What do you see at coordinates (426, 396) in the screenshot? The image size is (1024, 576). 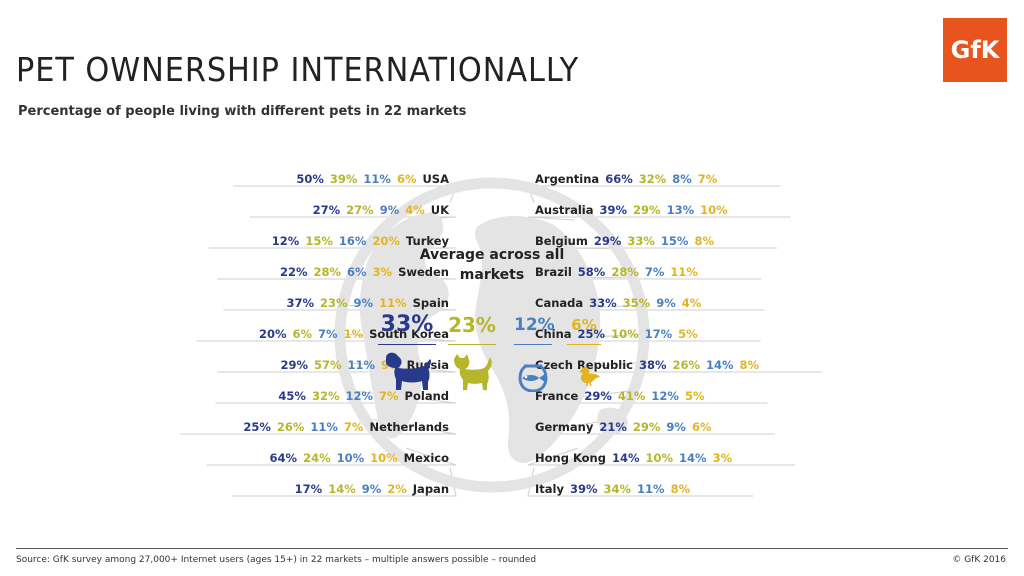 I see `country-name: Poland` at bounding box center [426, 396].